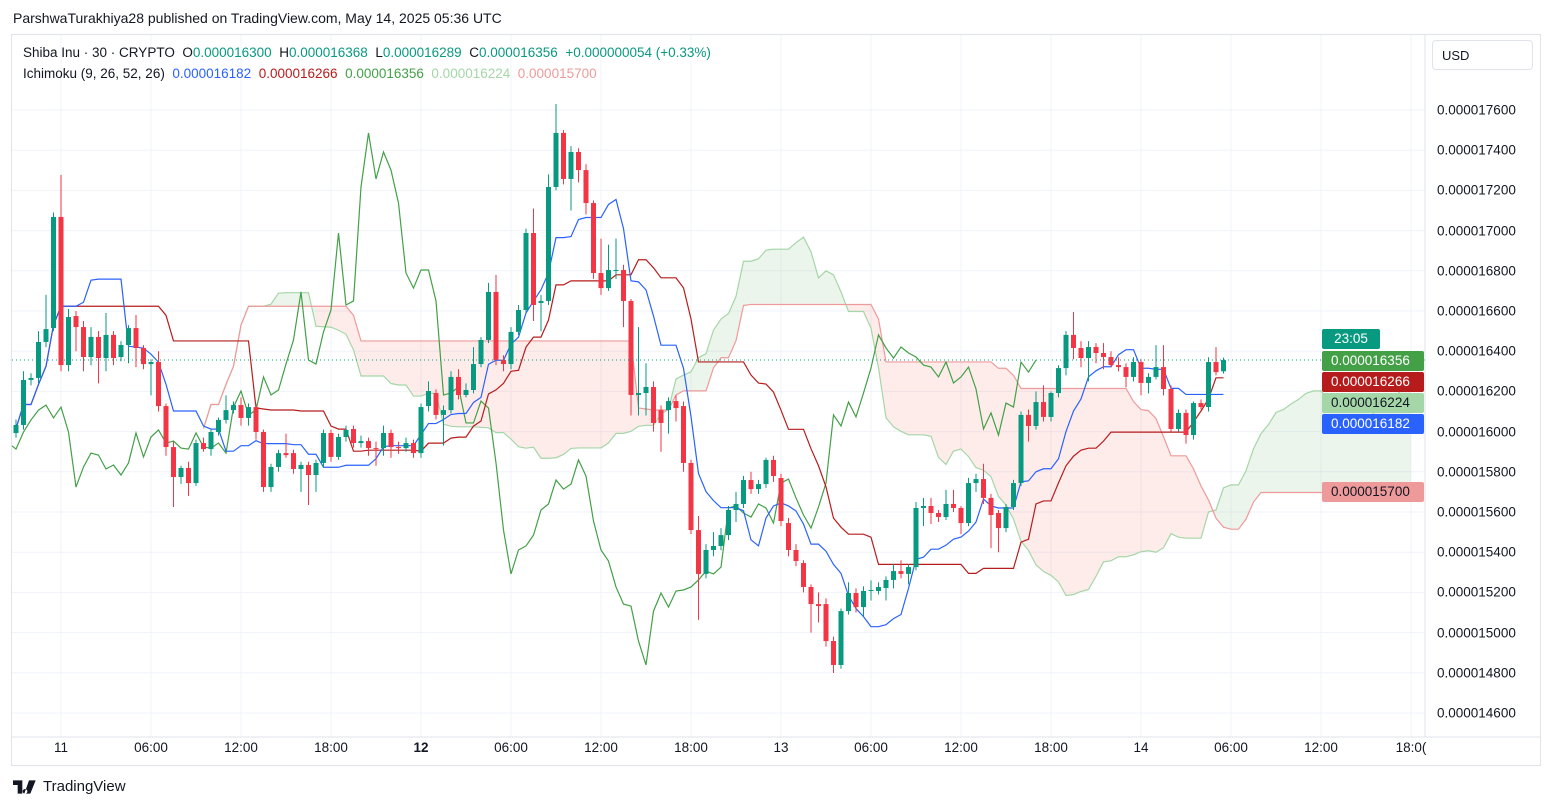 This screenshot has height=810, width=1554. What do you see at coordinates (871, 747) in the screenshot?
I see `time-tick-label: 06:00` at bounding box center [871, 747].